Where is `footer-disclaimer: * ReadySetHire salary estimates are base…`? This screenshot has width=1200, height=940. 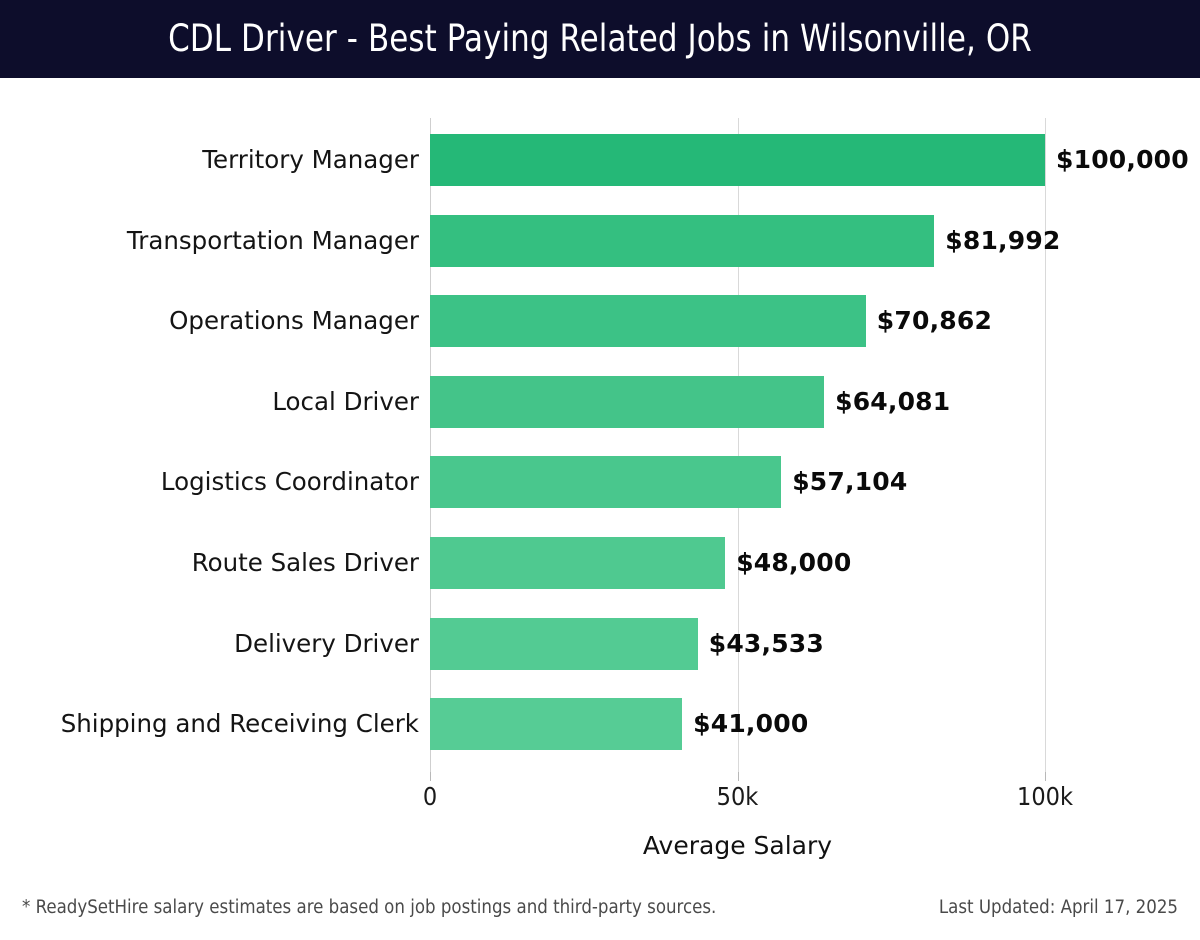 footer-disclaimer: * ReadySetHire salary estimates are base… is located at coordinates (369, 907).